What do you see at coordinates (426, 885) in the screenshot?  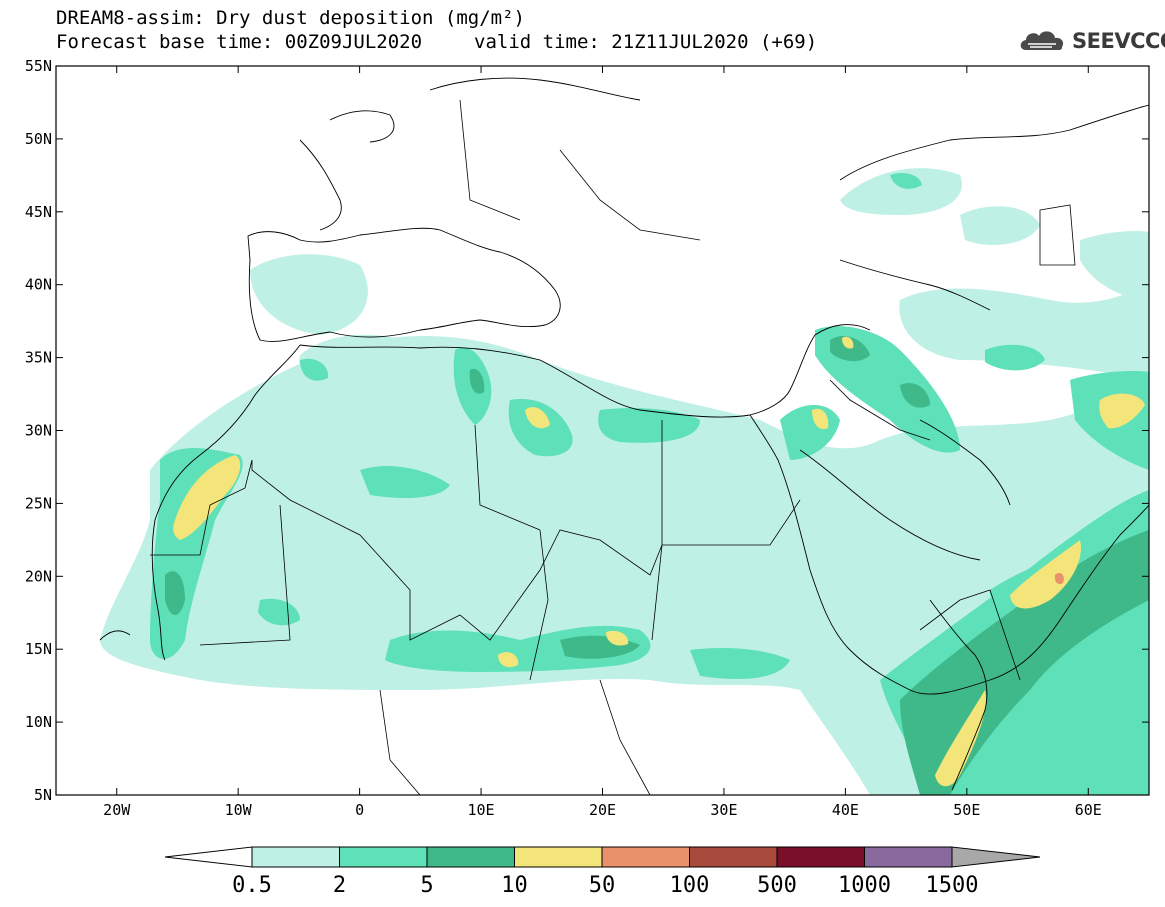 I see `colorbar-label: 5` at bounding box center [426, 885].